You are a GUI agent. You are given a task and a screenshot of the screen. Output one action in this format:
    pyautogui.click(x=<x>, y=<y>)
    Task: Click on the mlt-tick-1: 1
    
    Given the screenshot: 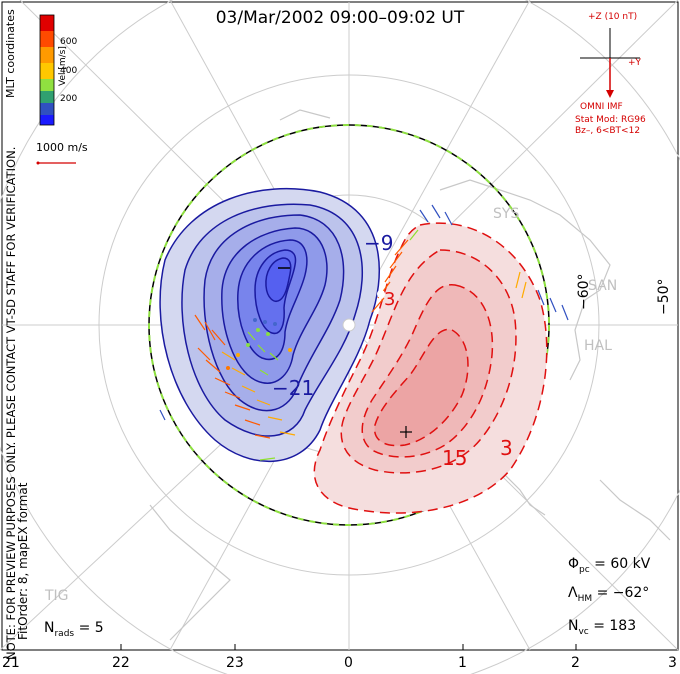 What is the action you would take?
    pyautogui.click(x=462, y=663)
    